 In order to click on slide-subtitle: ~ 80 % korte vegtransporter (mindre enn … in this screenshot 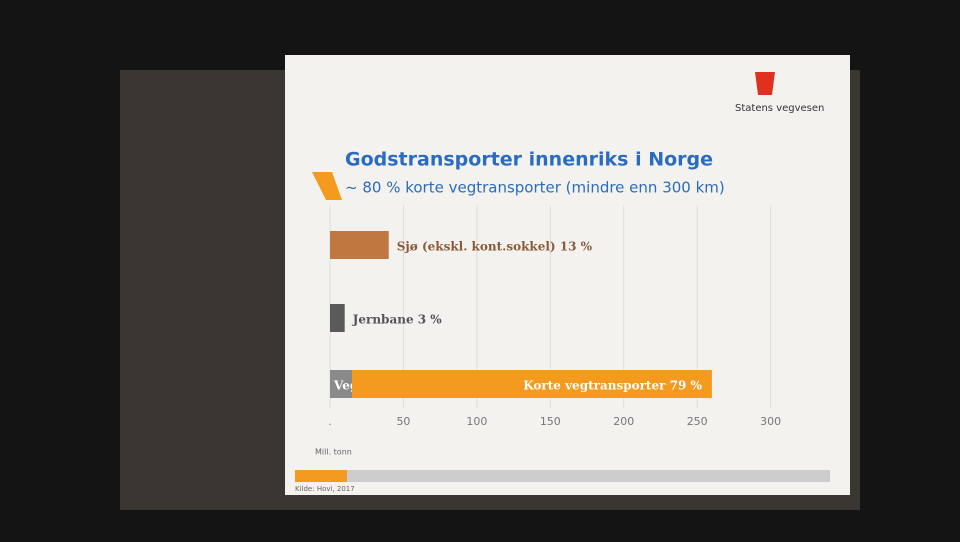, I will do `click(535, 188)`.